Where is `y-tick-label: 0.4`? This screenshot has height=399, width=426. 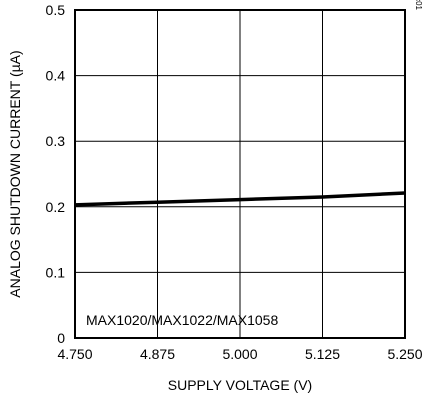
y-tick-label: 0.4 is located at coordinates (56, 76).